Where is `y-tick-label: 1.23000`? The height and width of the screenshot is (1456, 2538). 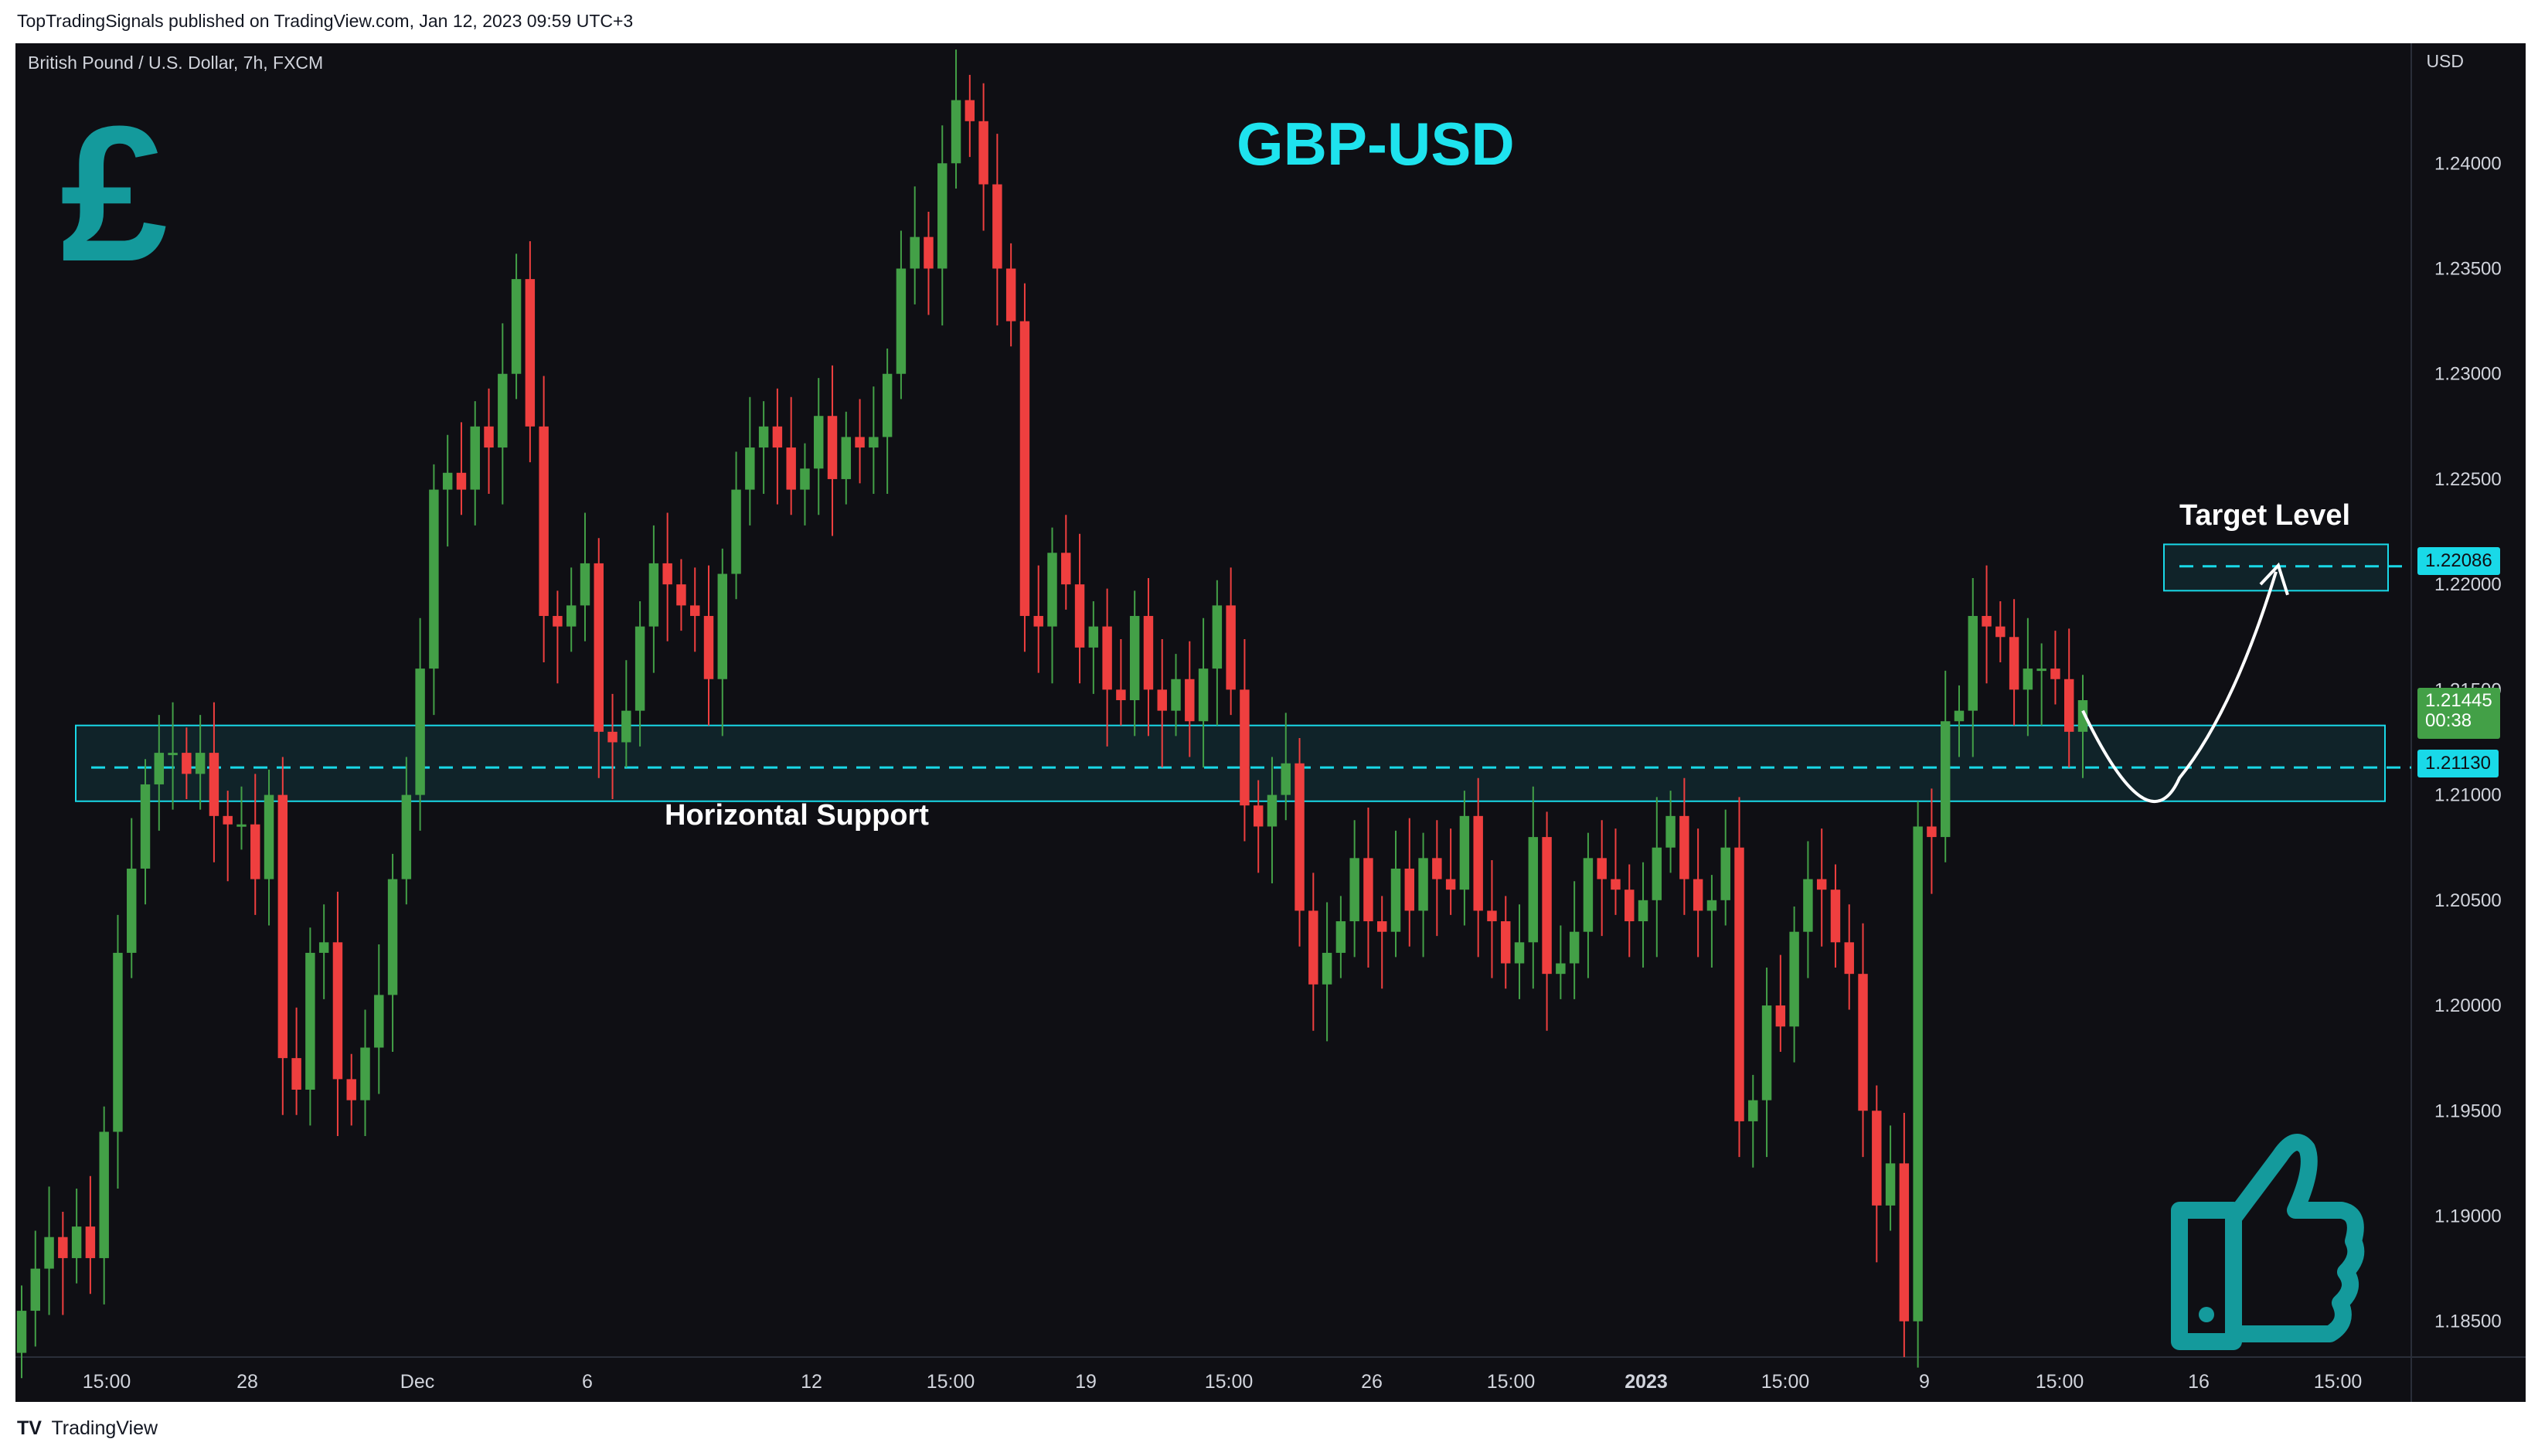
y-tick-label: 1.23000 is located at coordinates (2468, 375).